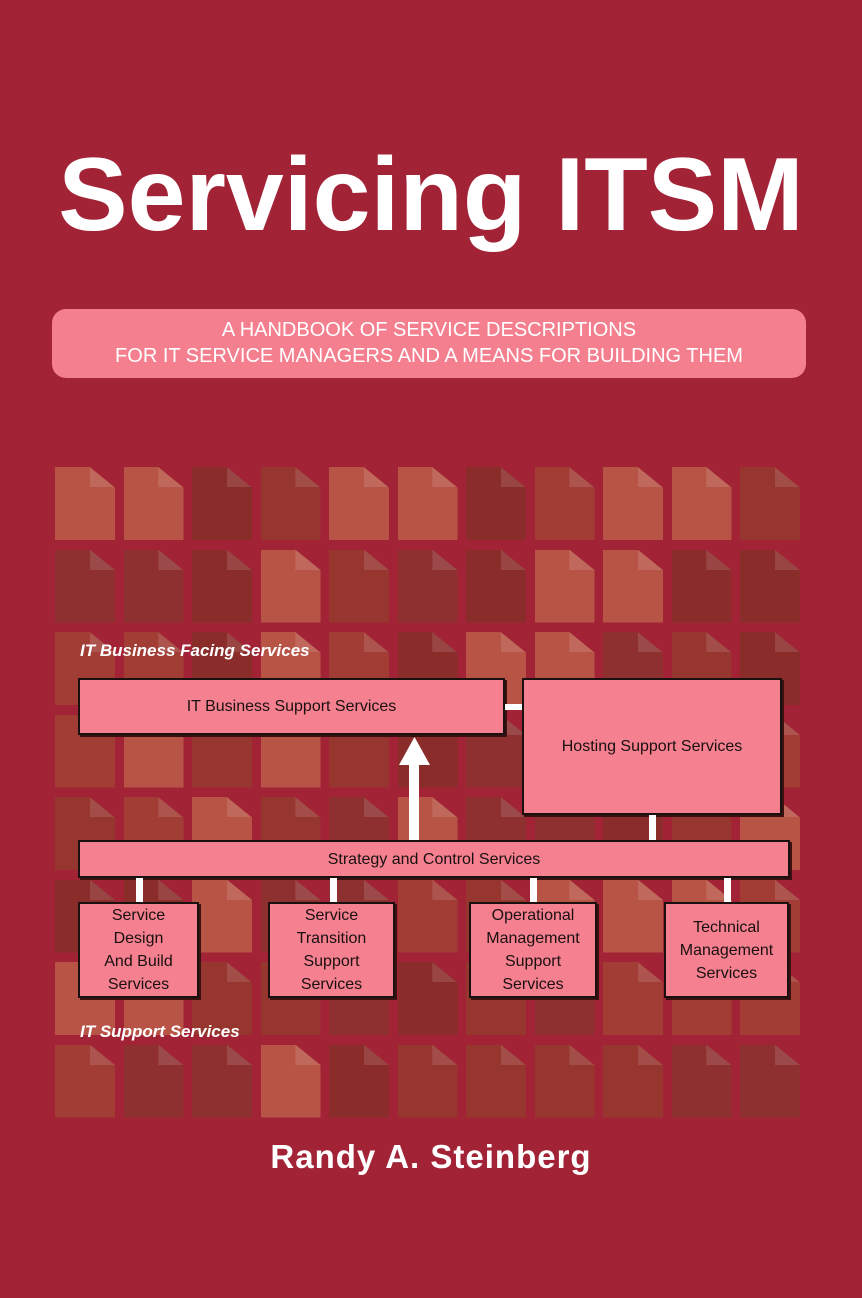 This screenshot has width=862, height=1298. I want to click on book-title: Servicing ITSM, so click(431, 195).